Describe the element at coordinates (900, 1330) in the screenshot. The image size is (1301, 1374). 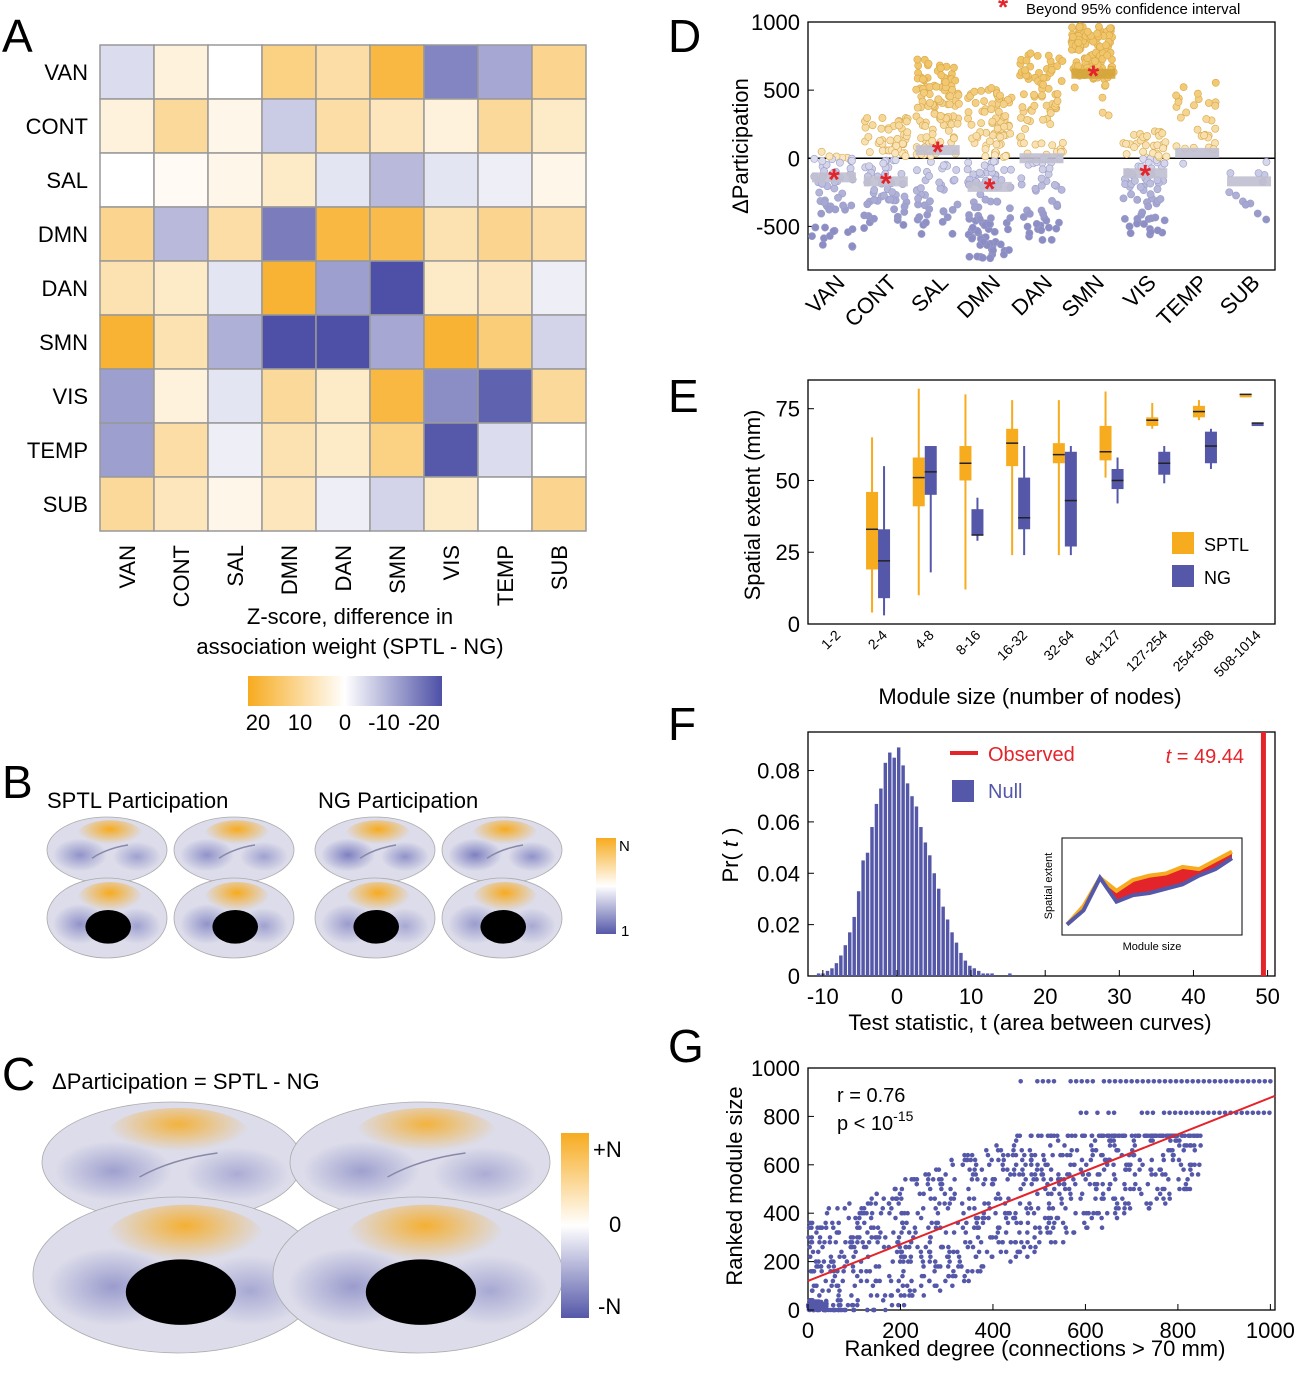
I see `xtick-label: 200` at that location.